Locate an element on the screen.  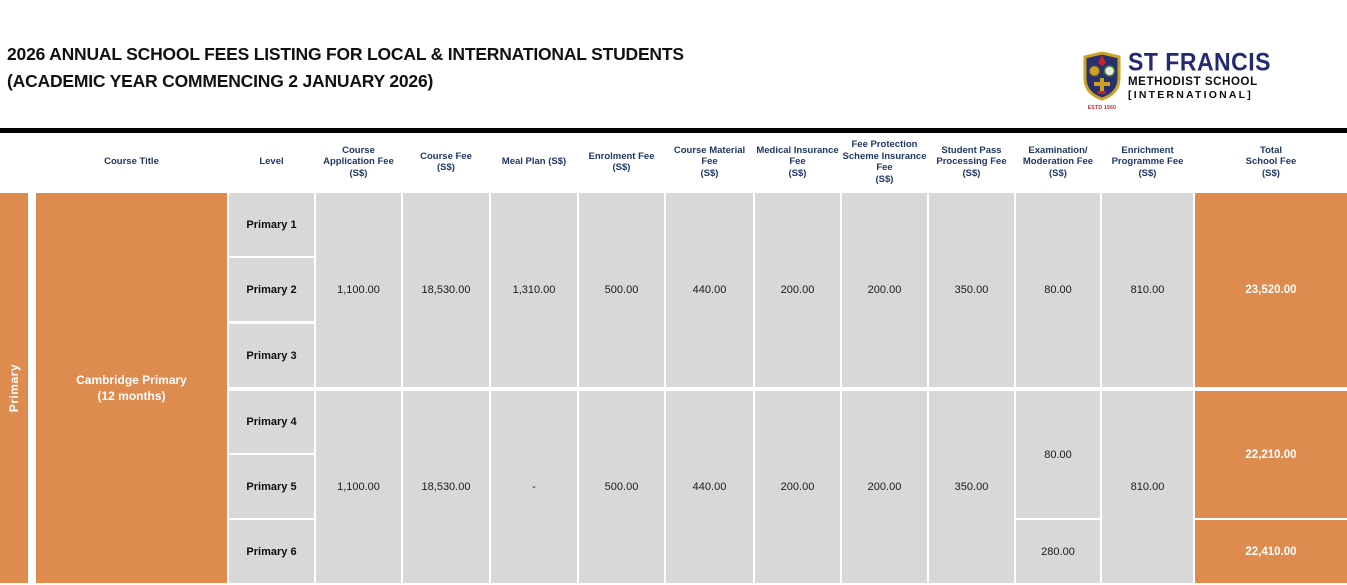
total-cell-g2-p4-p5: 22,210.00 is located at coordinates (1271, 454).